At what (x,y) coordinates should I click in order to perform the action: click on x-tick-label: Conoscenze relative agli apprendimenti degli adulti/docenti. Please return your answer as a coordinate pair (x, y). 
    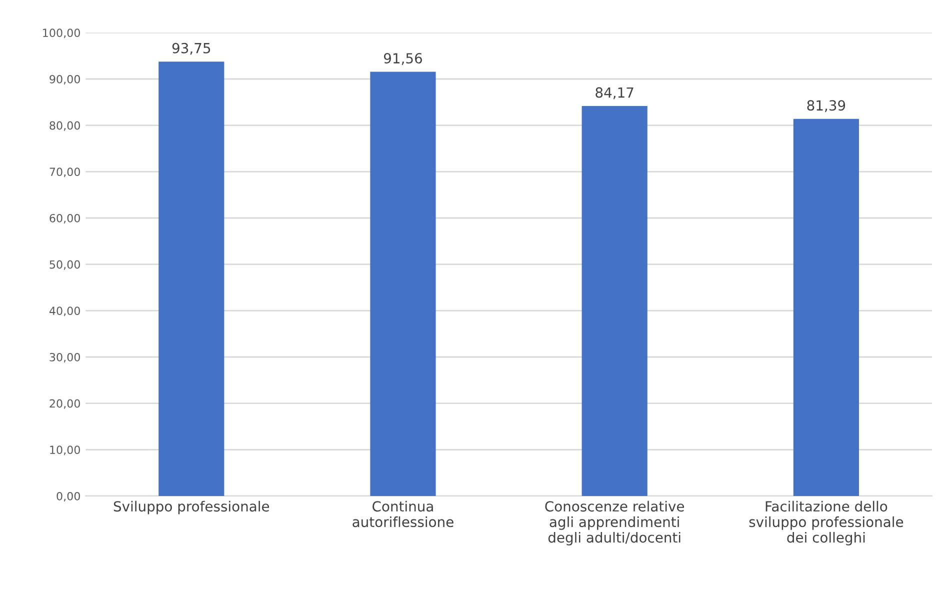
    Looking at the image, I should click on (614, 523).